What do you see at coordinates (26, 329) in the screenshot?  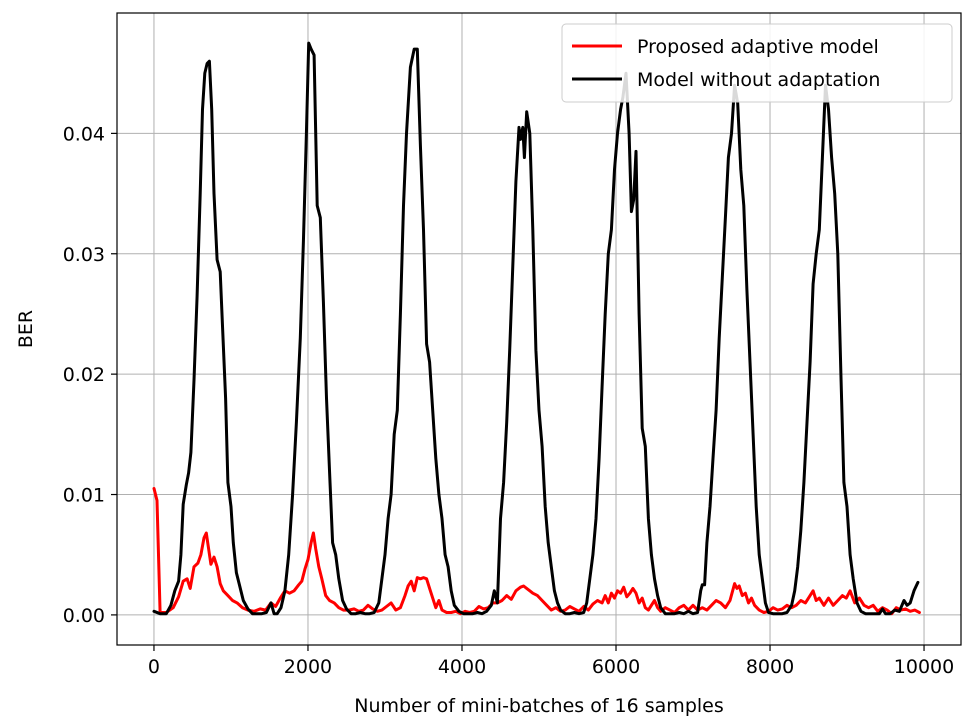 I see `y-axis-label: BER` at bounding box center [26, 329].